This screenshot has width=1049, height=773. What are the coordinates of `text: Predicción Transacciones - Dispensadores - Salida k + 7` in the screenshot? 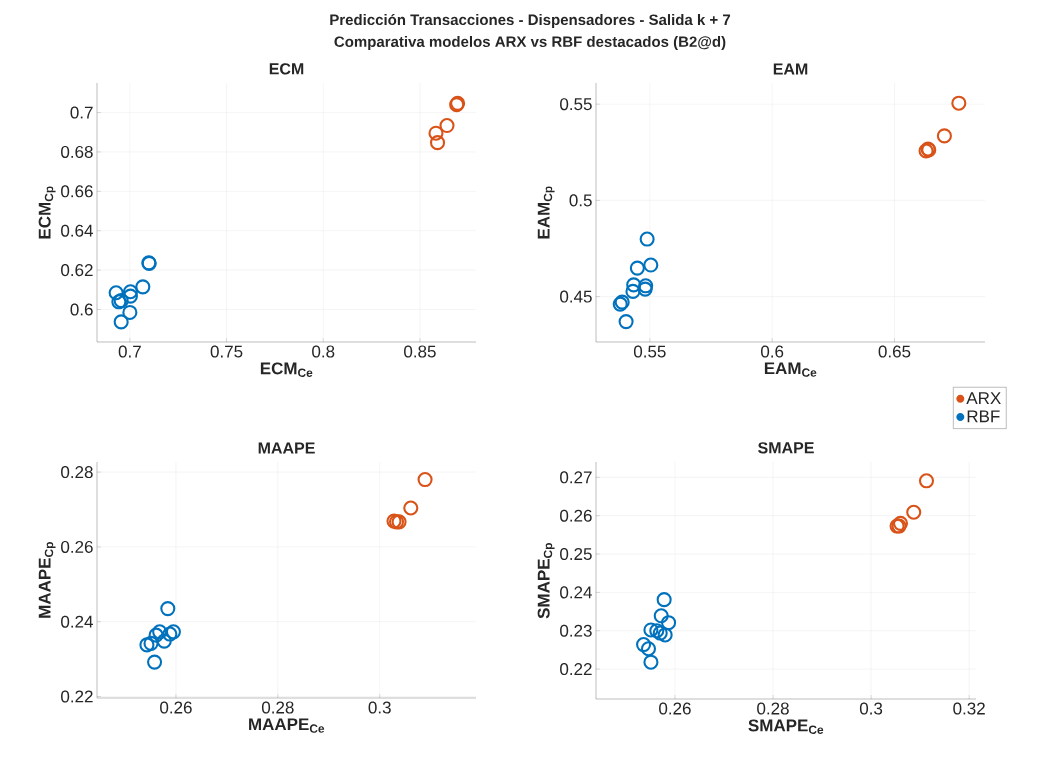 It's located at (530, 21).